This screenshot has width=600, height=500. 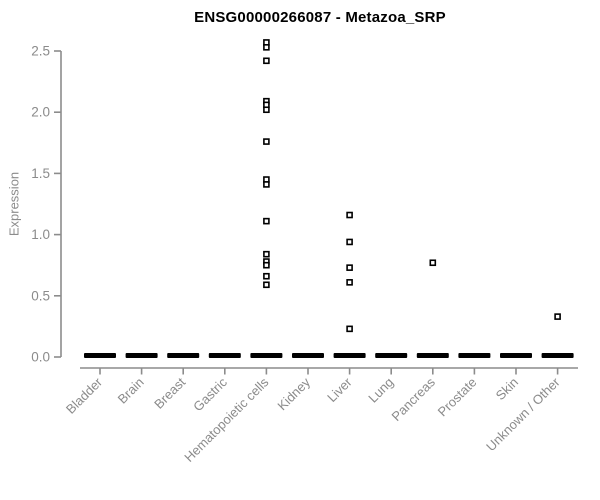 I want to click on plot-title: ENSG00000266087 - Metazoa_SRP, so click(x=320, y=17).